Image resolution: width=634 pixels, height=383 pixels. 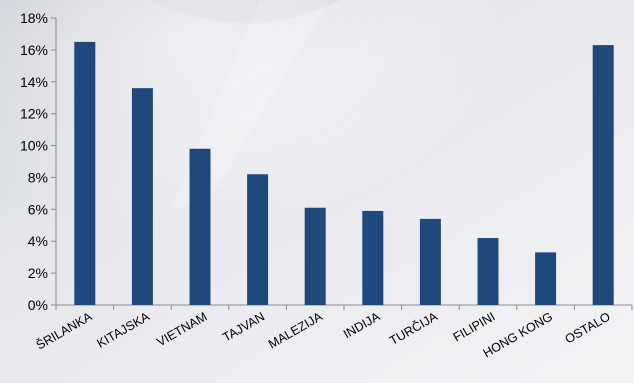 What do you see at coordinates (34, 146) in the screenshot?
I see `y-tick-label: 10%` at bounding box center [34, 146].